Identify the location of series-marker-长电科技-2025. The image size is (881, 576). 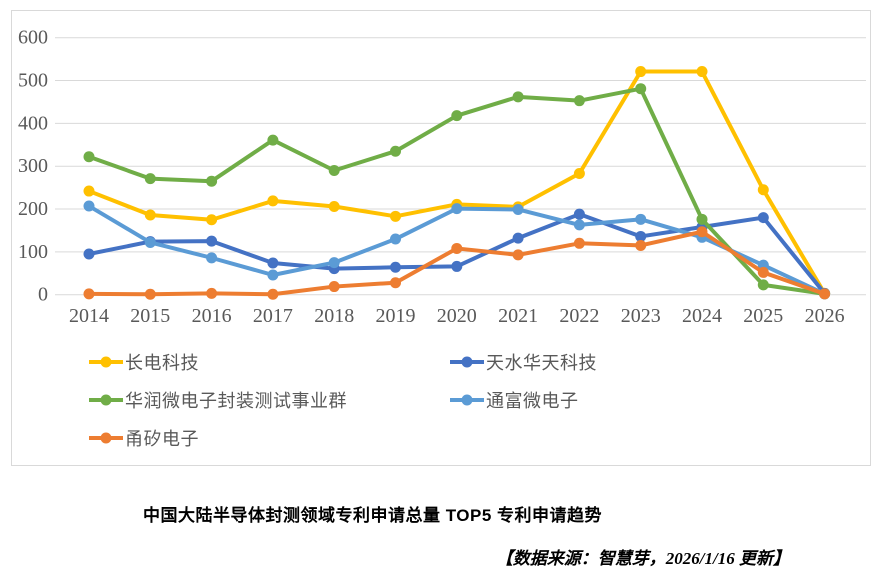
(763, 190).